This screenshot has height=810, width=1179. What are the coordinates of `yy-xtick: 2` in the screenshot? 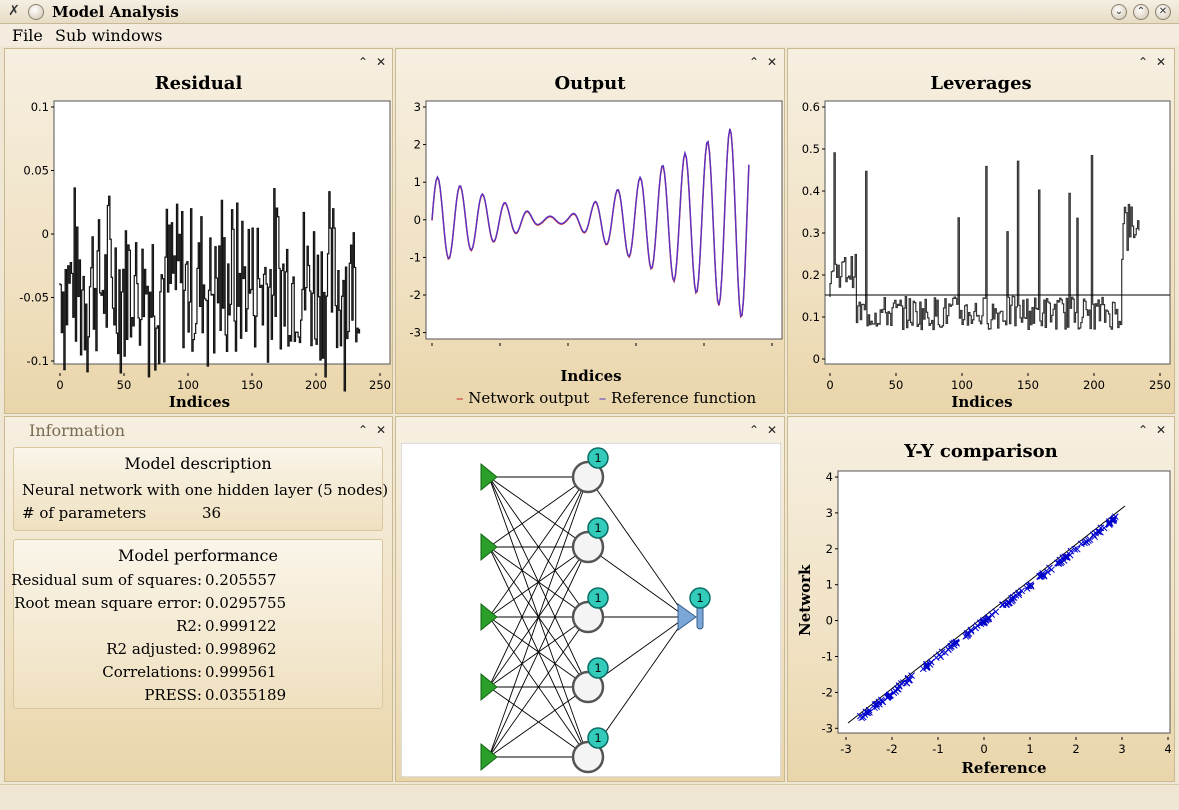 It's located at (1075, 749).